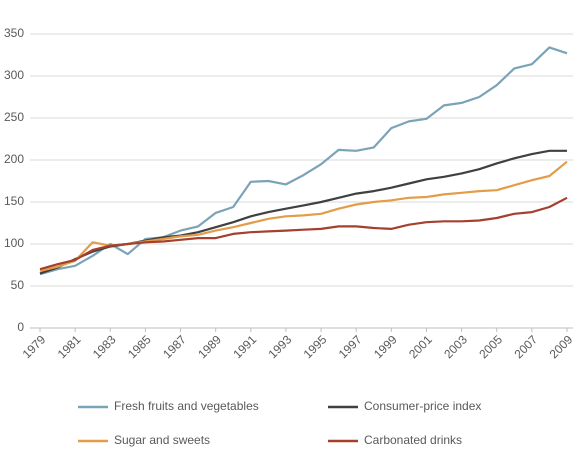  I want to click on x-tick-label: 1995, so click(315, 346).